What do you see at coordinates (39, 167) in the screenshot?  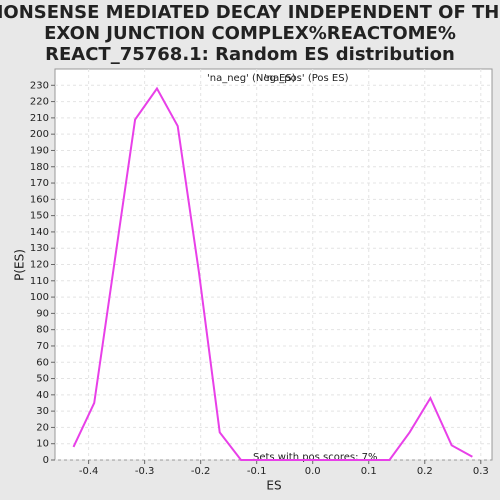 I see `y-tick-label: 180` at bounding box center [39, 167].